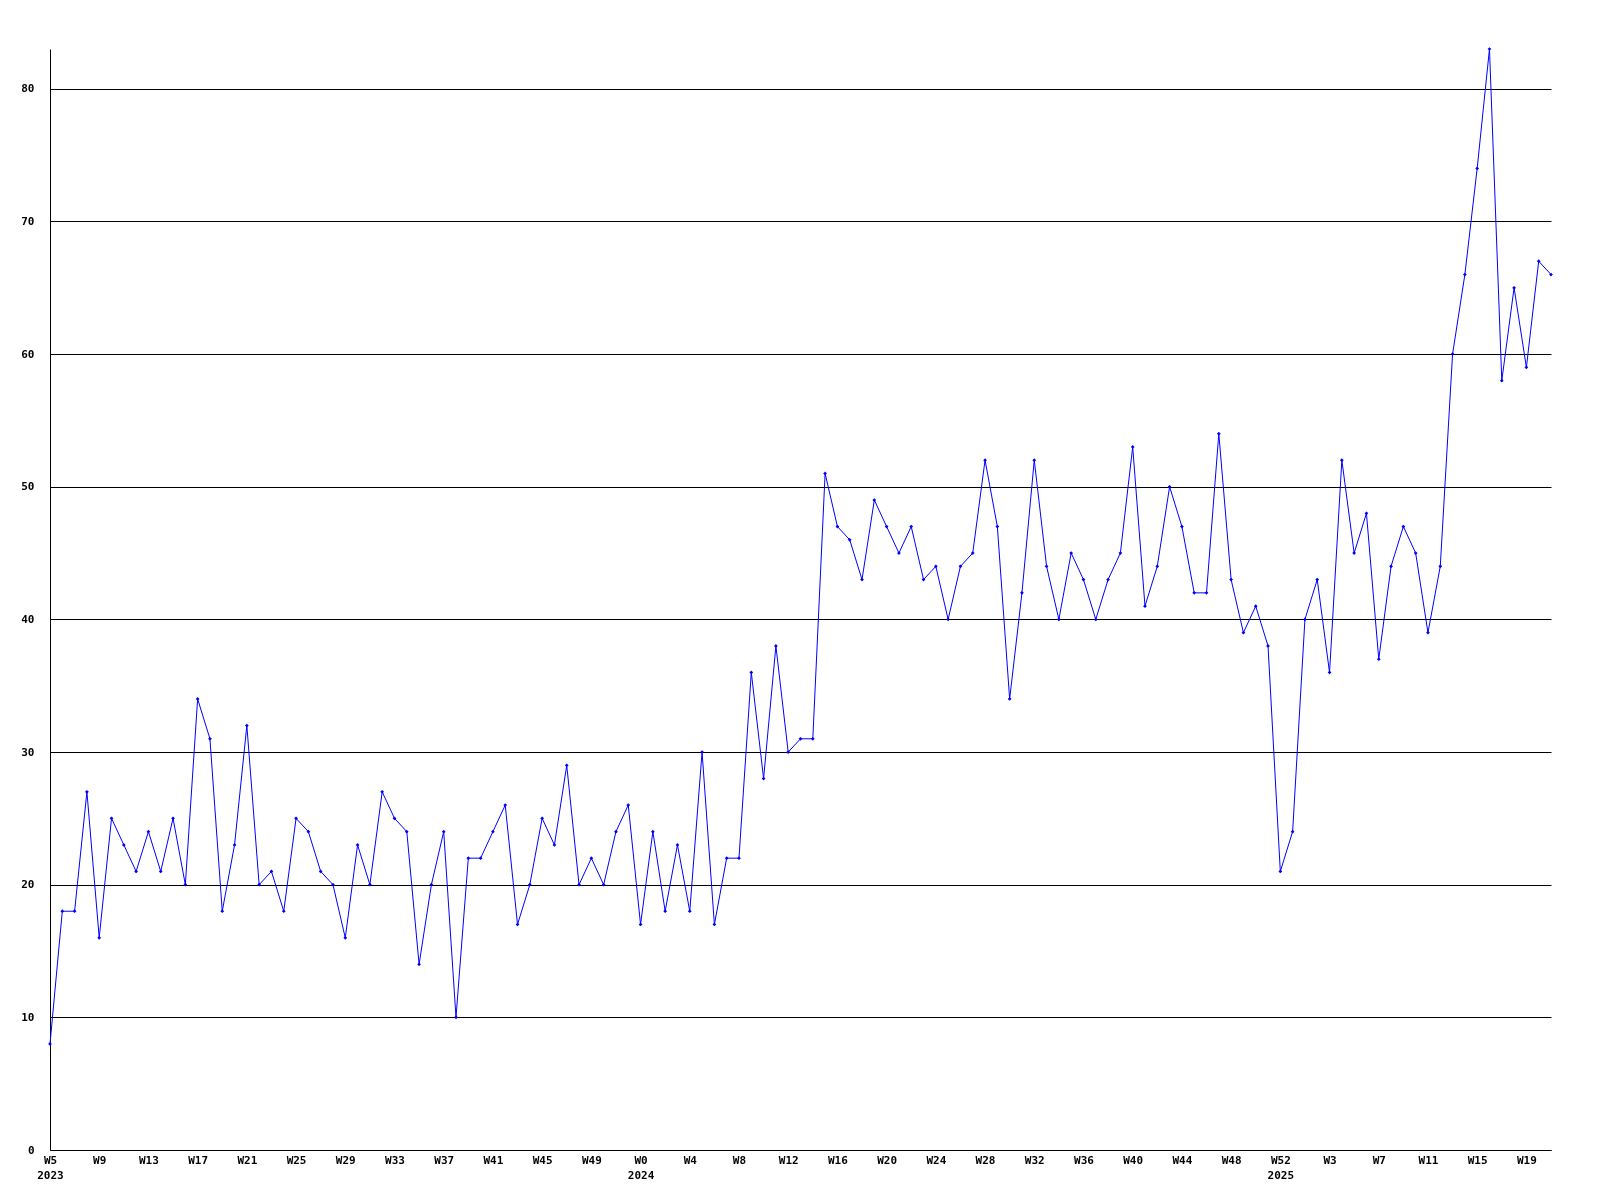 This screenshot has width=1600, height=1200. What do you see at coordinates (1084, 1160) in the screenshot?
I see `x-tick-label: W36` at bounding box center [1084, 1160].